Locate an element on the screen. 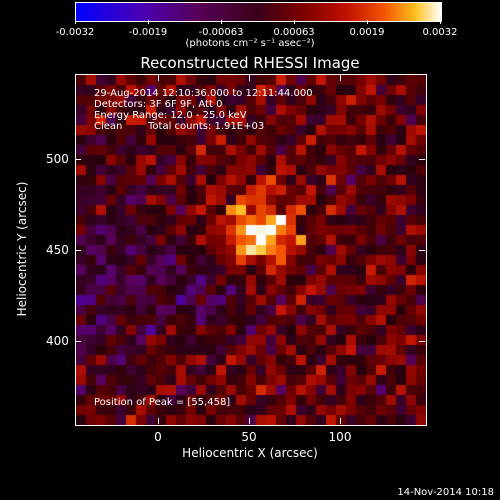 This screenshot has height=500, width=500. energy-range-text: Energy Range: 12.0 - 25.0 keV is located at coordinates (170, 115).